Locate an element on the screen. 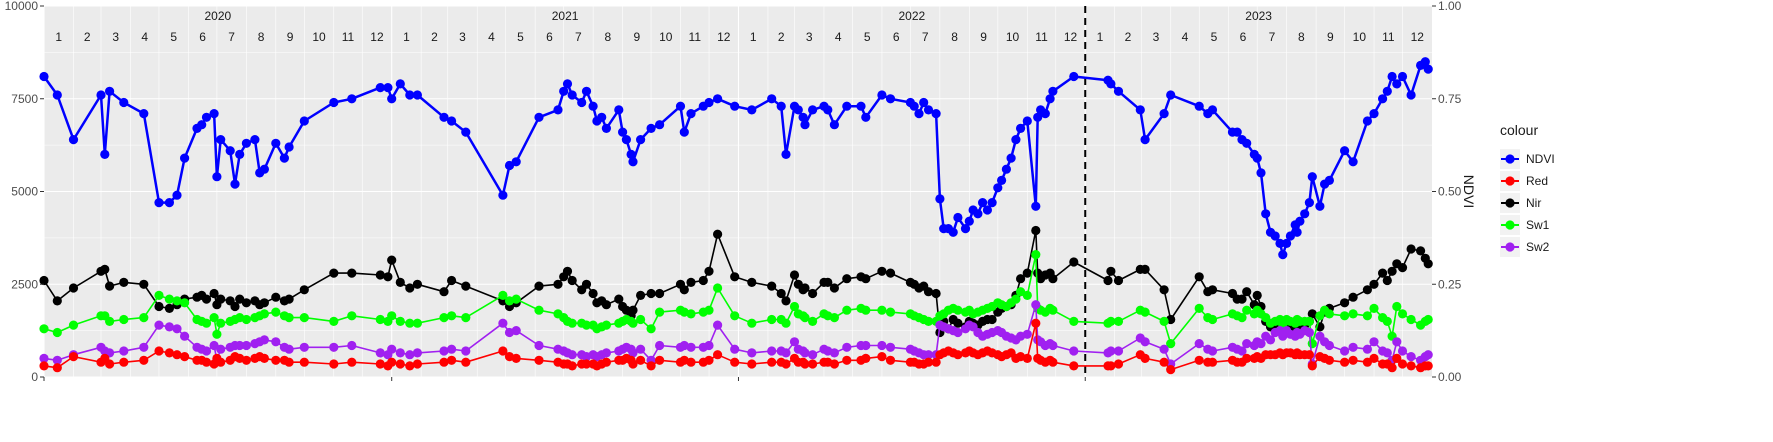  year-label: 2022 is located at coordinates (912, 16).